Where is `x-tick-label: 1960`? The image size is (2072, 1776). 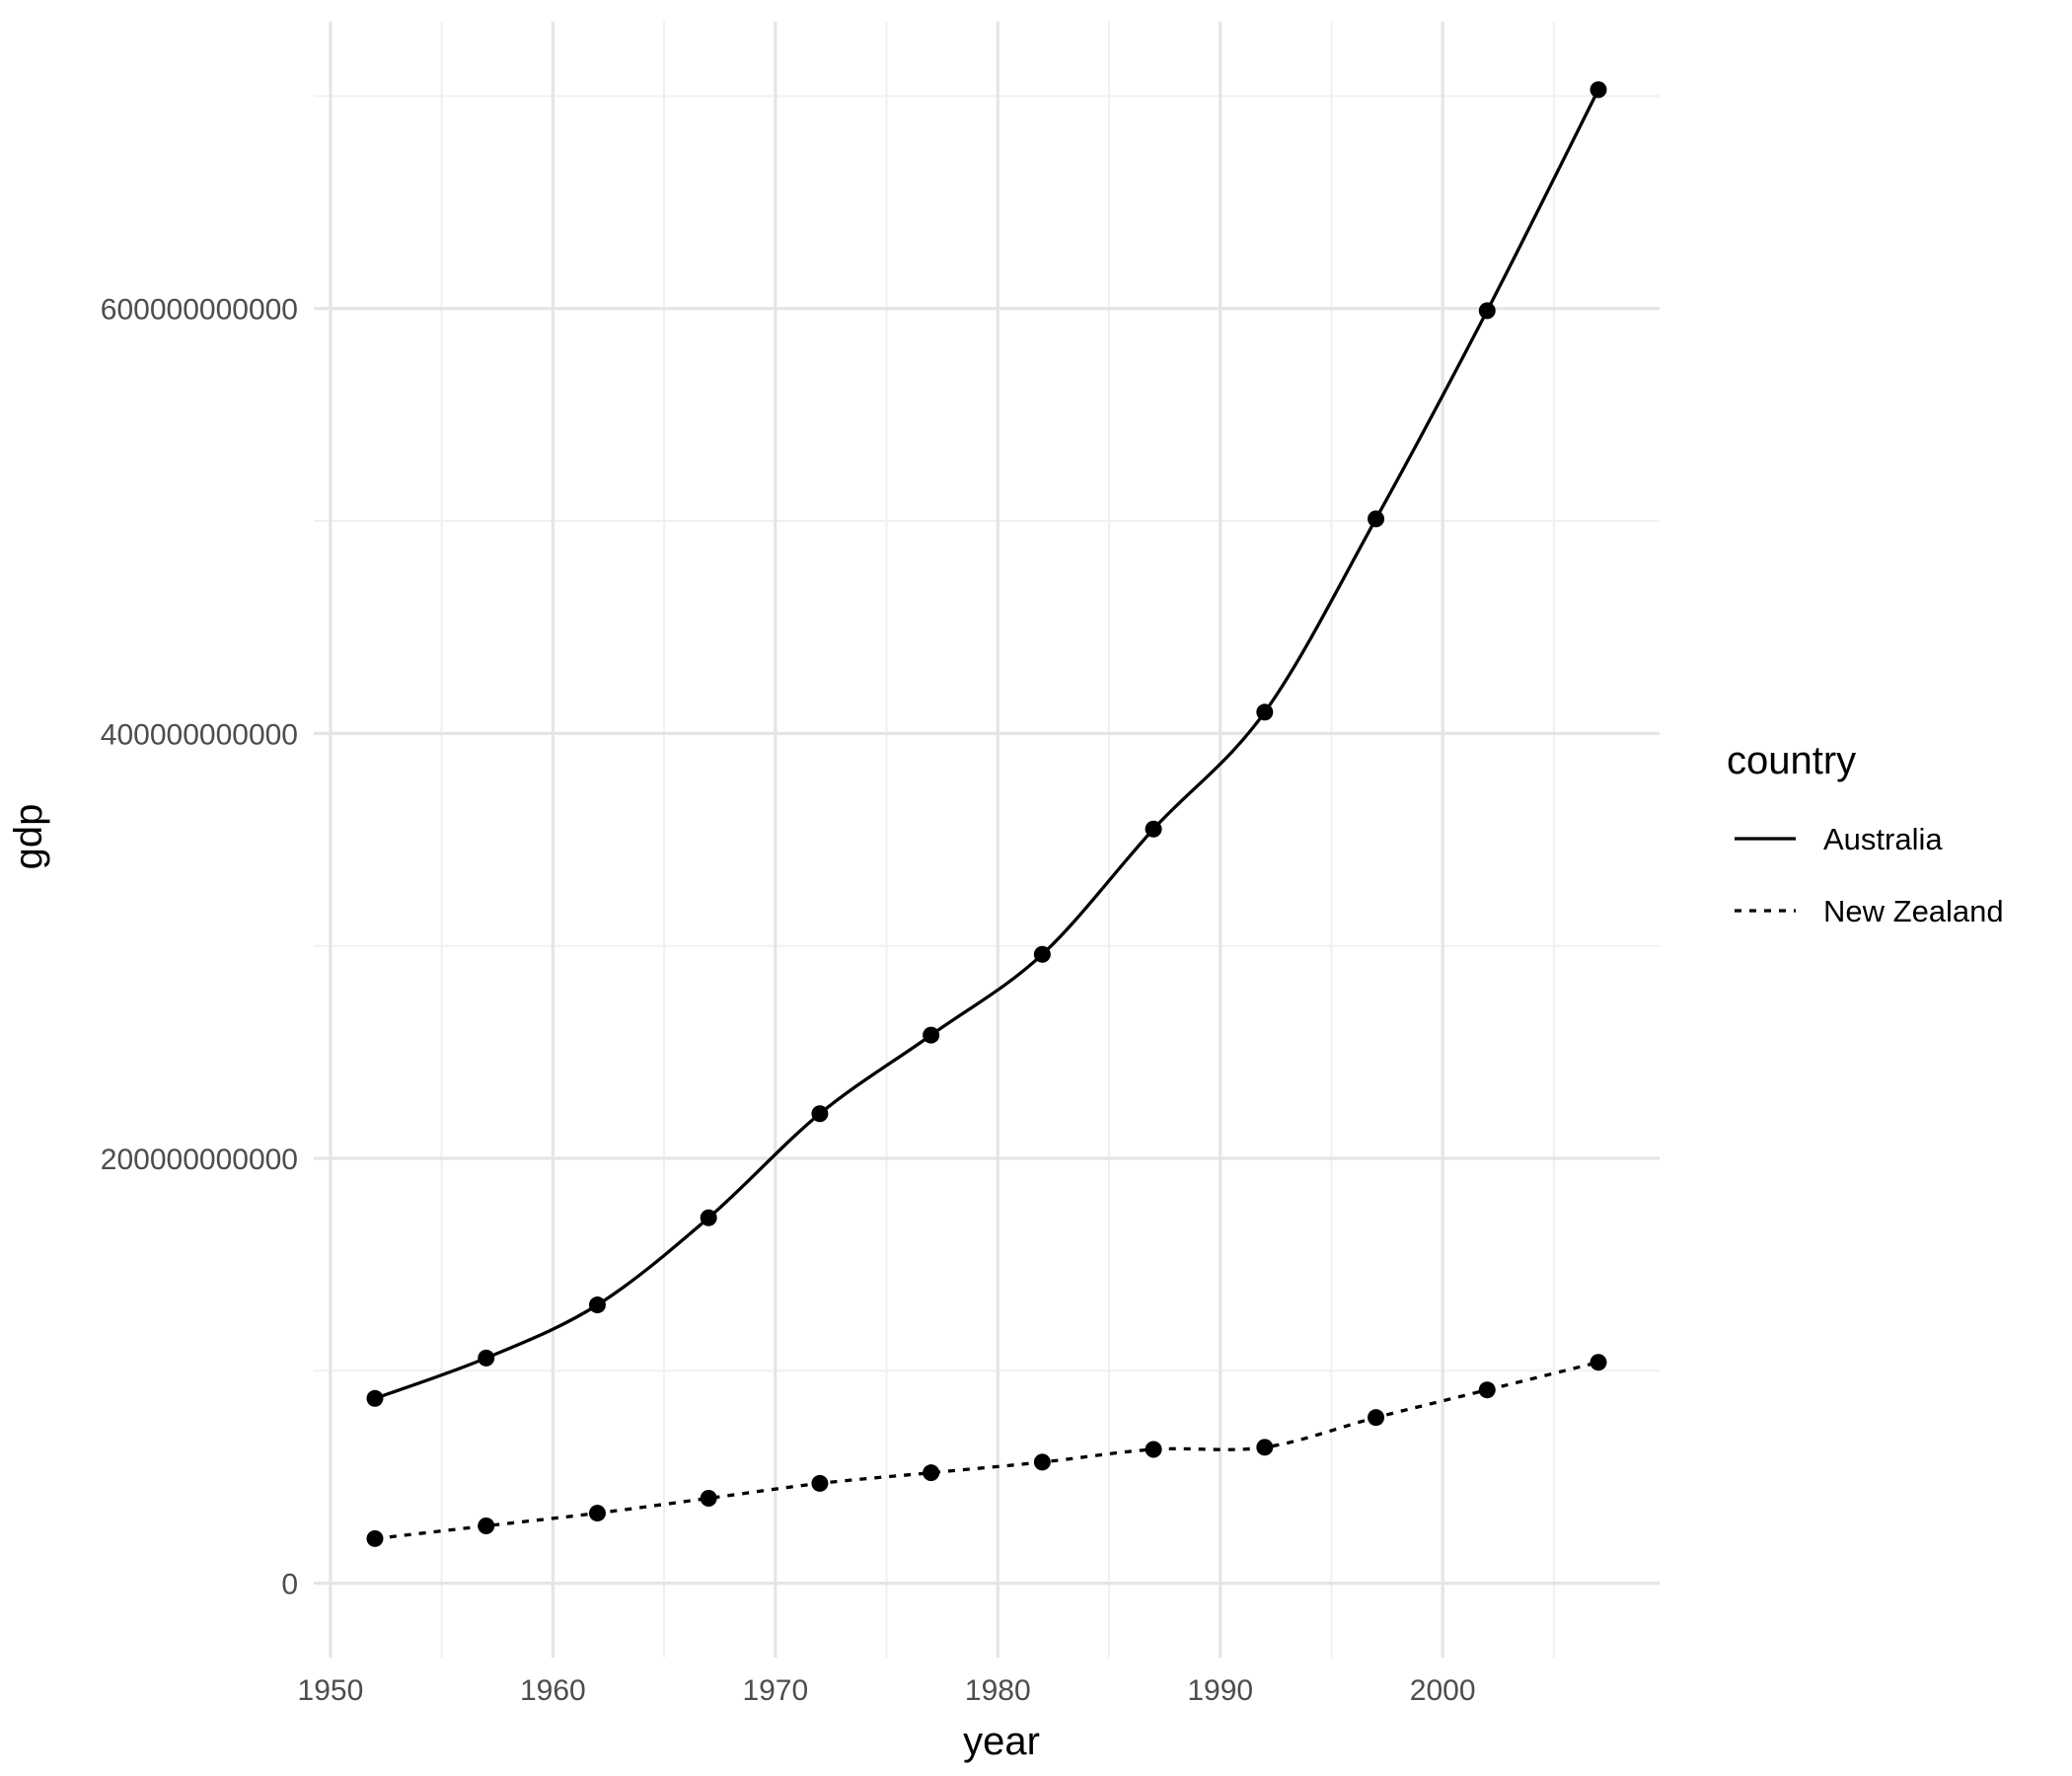 x-tick-label: 1960 is located at coordinates (553, 1691).